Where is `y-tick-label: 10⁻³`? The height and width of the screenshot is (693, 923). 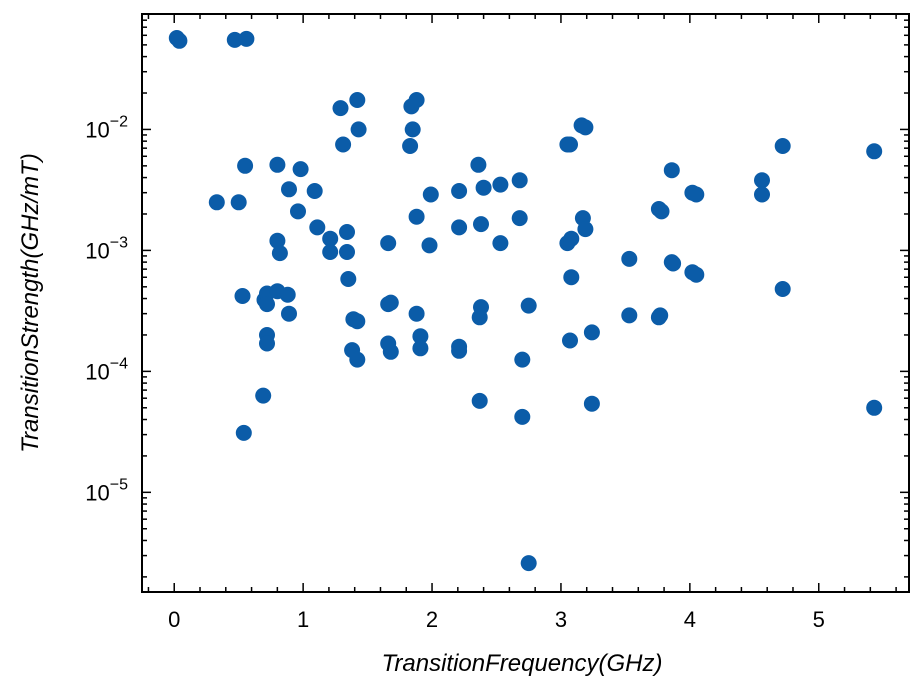
y-tick-label: 10⁻³ is located at coordinates (106, 248).